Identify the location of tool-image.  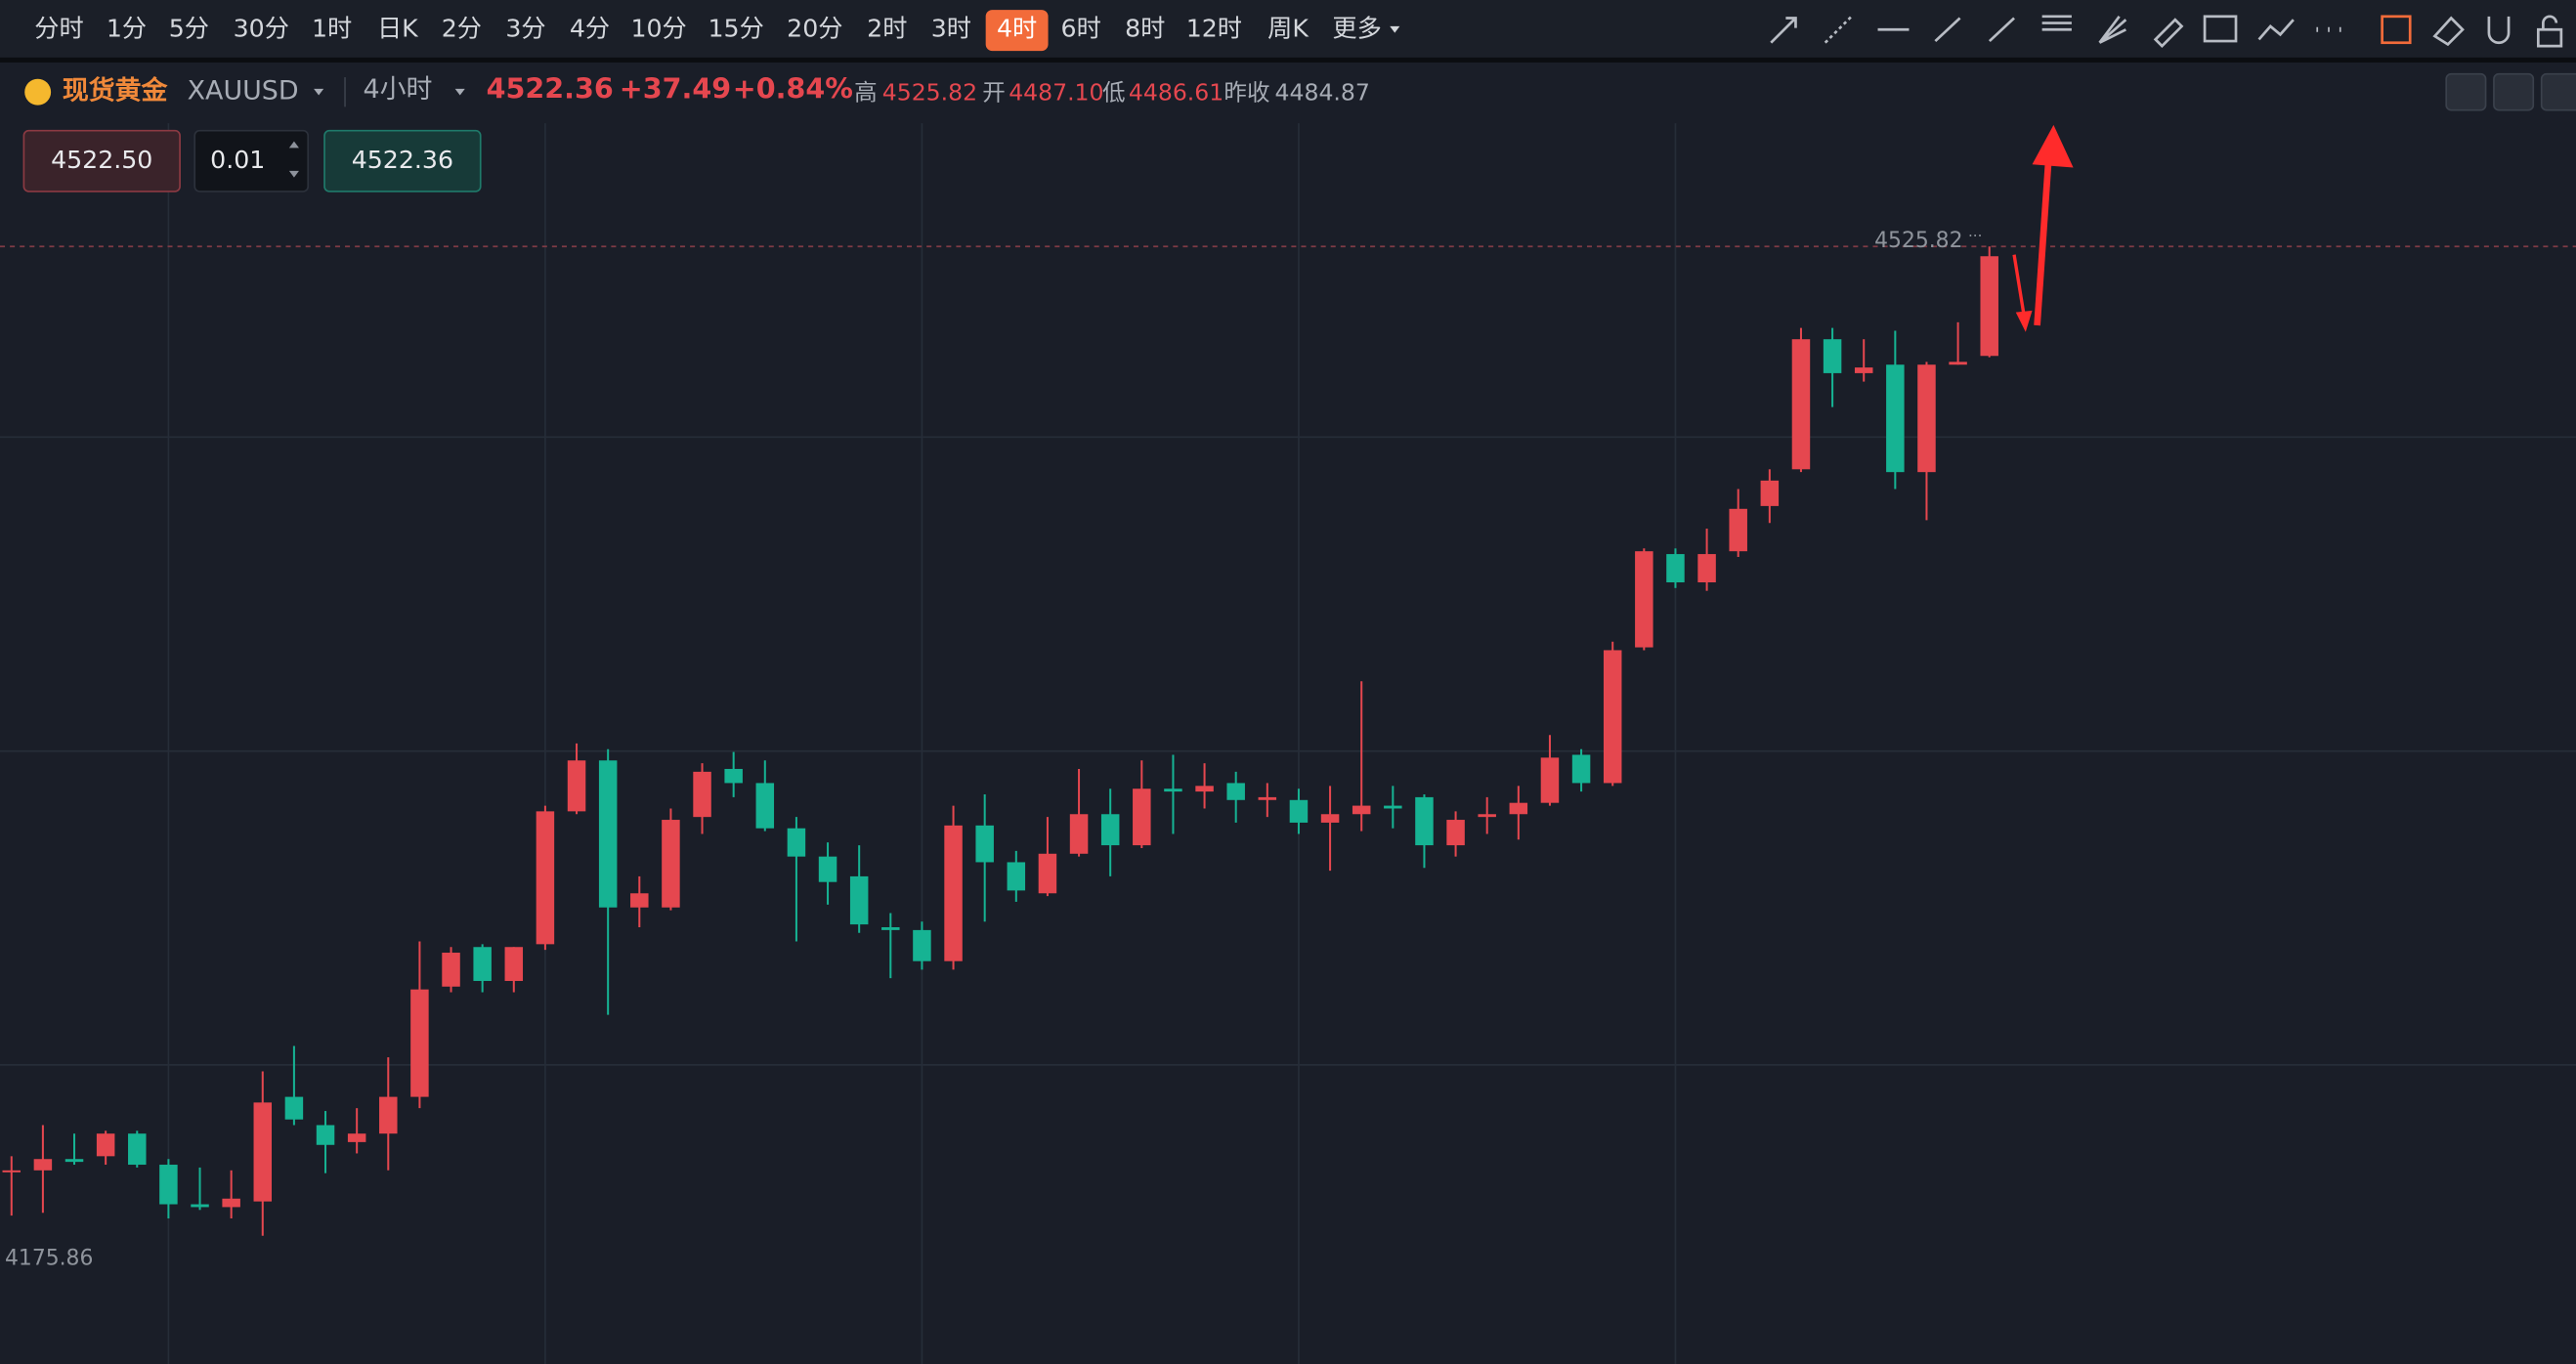
(2221, 29).